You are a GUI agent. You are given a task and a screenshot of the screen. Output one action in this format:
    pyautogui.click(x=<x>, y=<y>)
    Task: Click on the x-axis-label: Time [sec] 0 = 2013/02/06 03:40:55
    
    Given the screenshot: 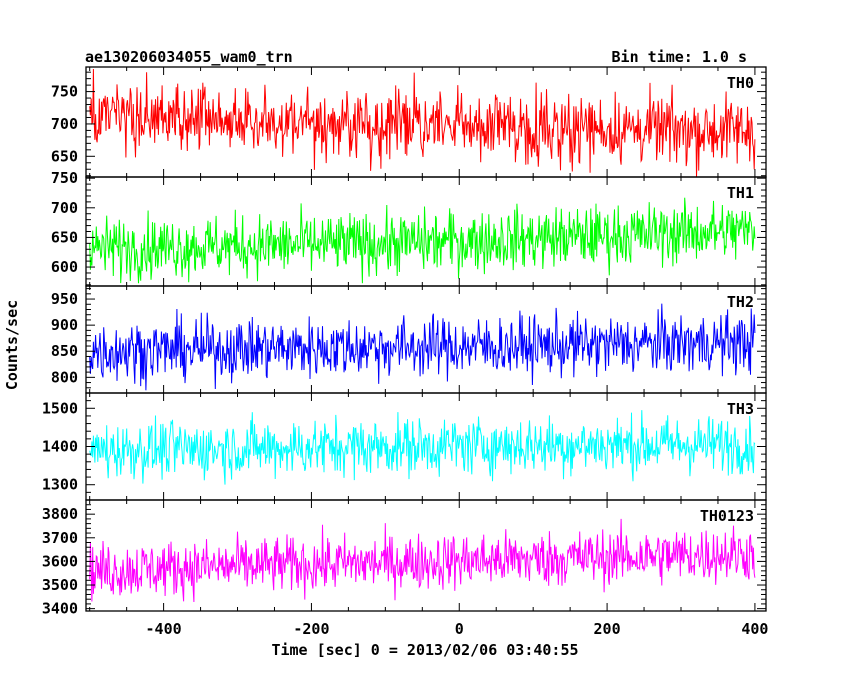 What is the action you would take?
    pyautogui.click(x=424, y=650)
    